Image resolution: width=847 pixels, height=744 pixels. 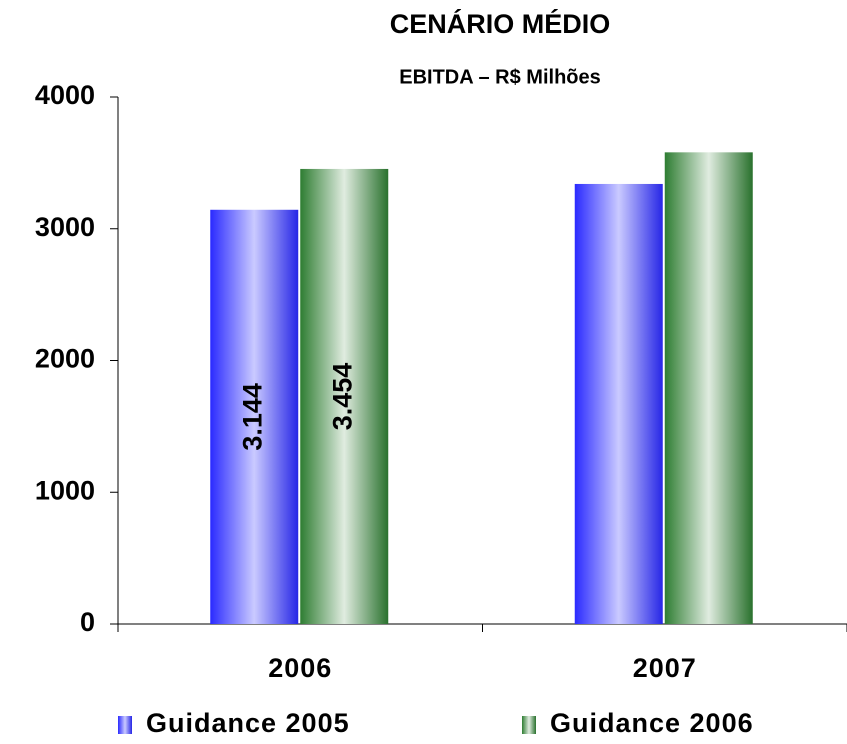 I want to click on y-tick-label: 1000, so click(x=65, y=490).